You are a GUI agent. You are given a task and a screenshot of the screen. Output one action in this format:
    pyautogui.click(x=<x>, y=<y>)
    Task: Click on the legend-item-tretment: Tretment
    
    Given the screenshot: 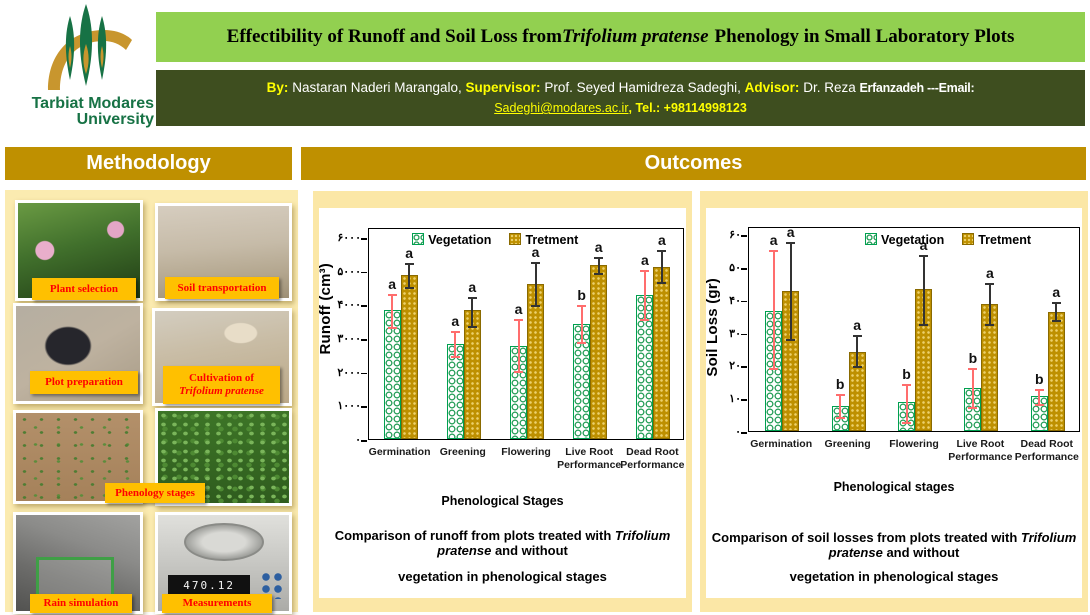 What is the action you would take?
    pyautogui.click(x=543, y=240)
    